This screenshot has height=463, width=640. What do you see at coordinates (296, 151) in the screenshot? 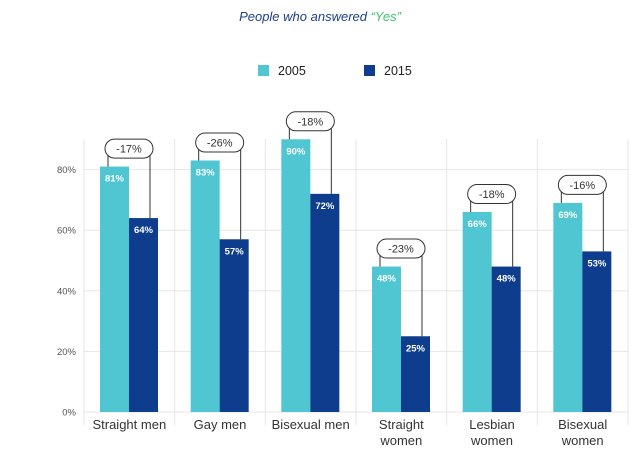
I see `bar-value-label: 90%` at bounding box center [296, 151].